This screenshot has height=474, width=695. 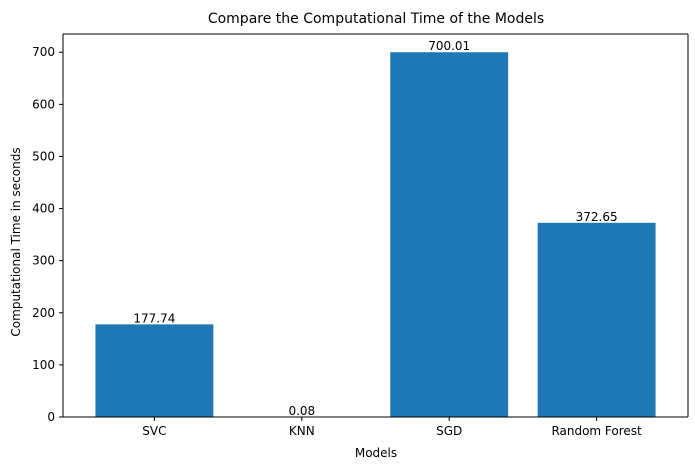 What do you see at coordinates (376, 453) in the screenshot?
I see `x-axis-label: Models` at bounding box center [376, 453].